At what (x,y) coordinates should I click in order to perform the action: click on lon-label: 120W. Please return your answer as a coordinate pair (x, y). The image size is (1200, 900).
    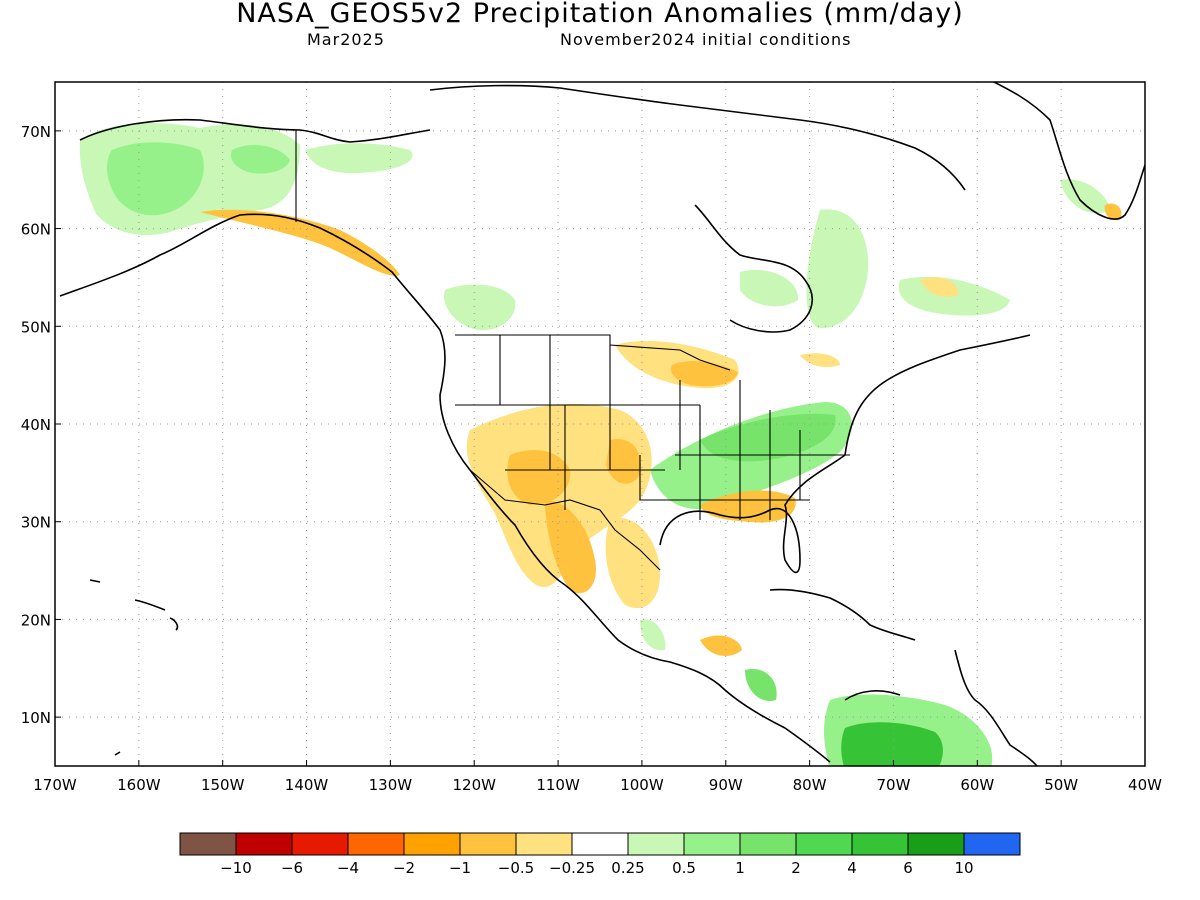
    Looking at the image, I should click on (474, 785).